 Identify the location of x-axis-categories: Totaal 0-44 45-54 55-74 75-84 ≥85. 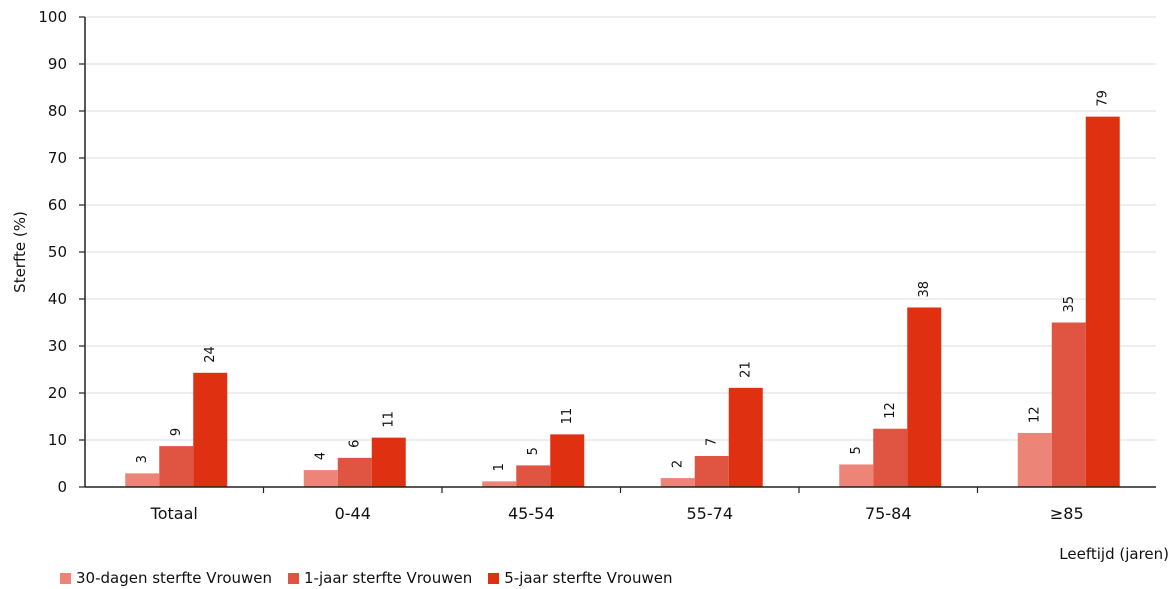
(617, 513).